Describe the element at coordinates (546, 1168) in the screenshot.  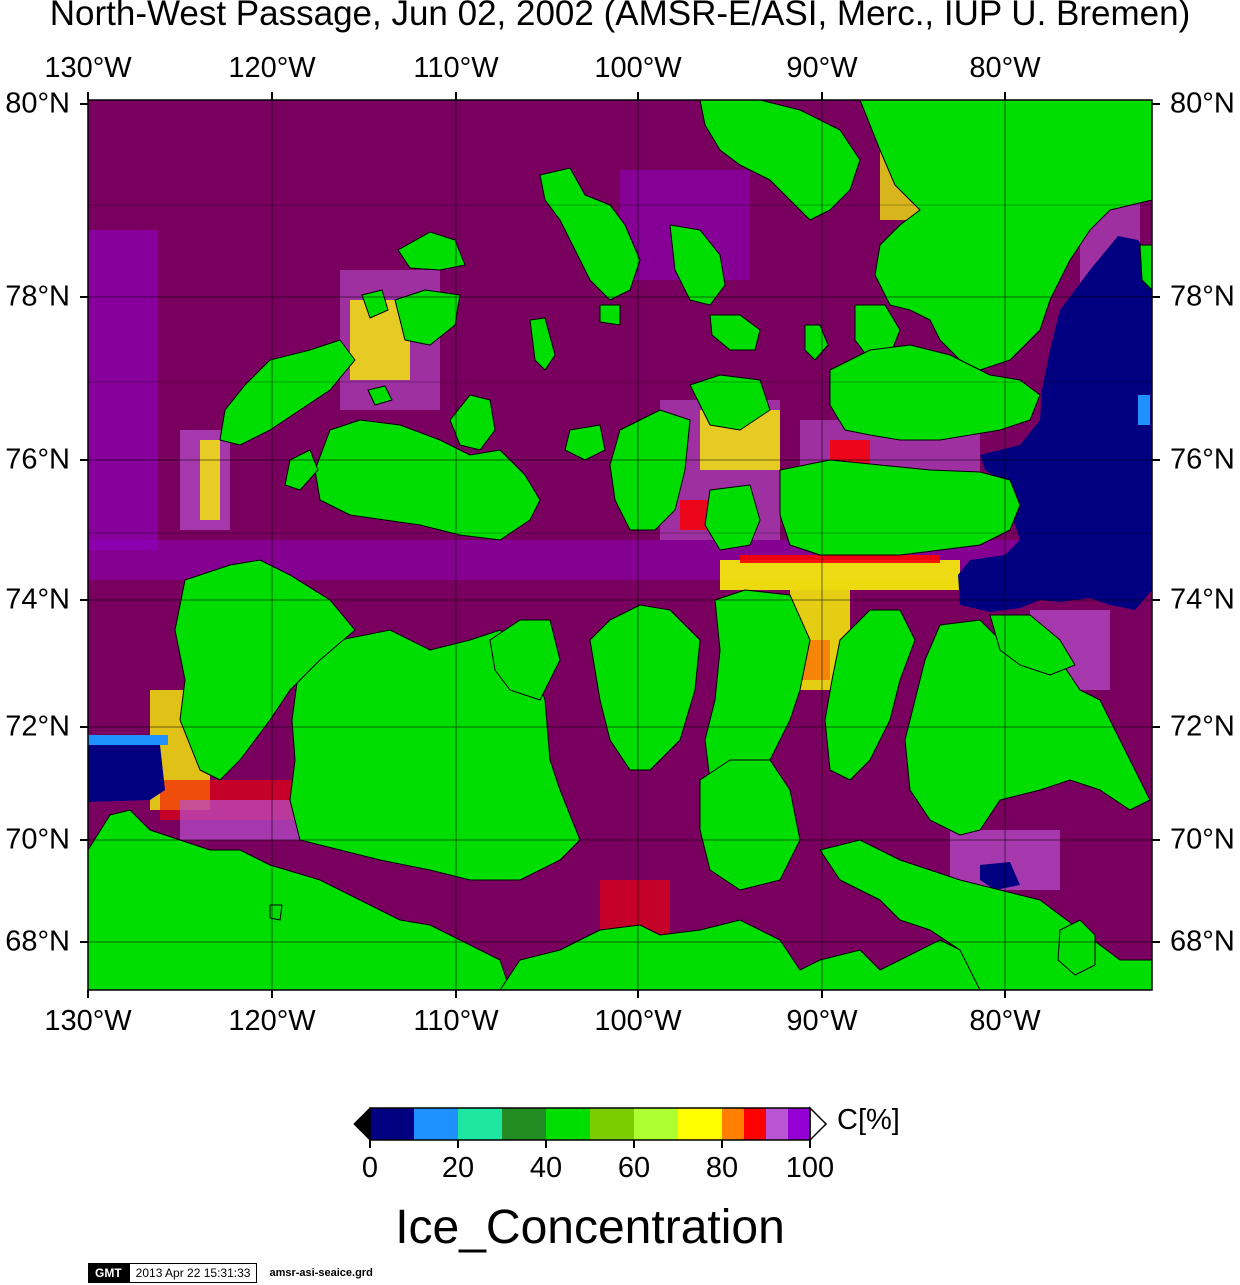
I see `colorbar-tick-label: 40` at that location.